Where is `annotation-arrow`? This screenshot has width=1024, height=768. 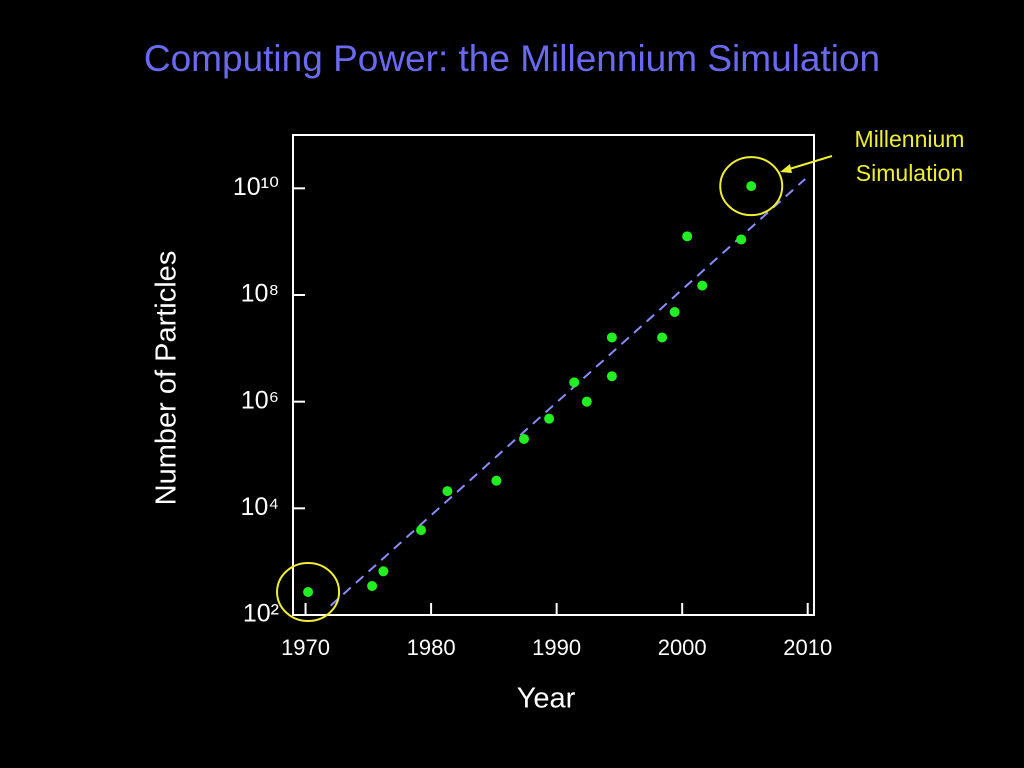 annotation-arrow is located at coordinates (809, 163).